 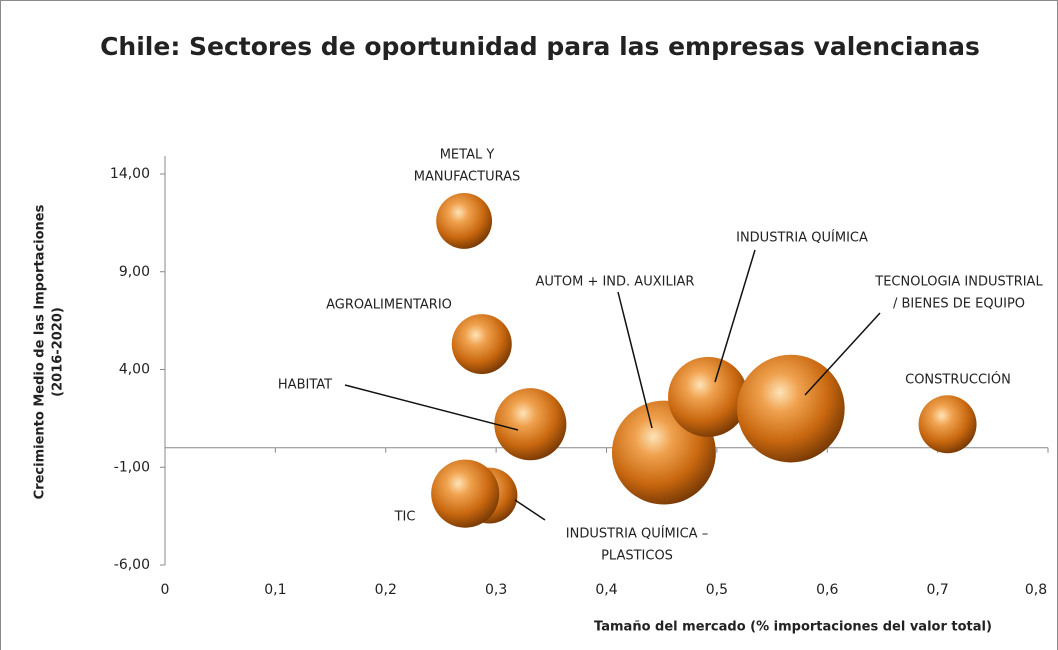 What do you see at coordinates (959, 304) in the screenshot?
I see `bubble-label: / BIENES DE EQUIPO` at bounding box center [959, 304].